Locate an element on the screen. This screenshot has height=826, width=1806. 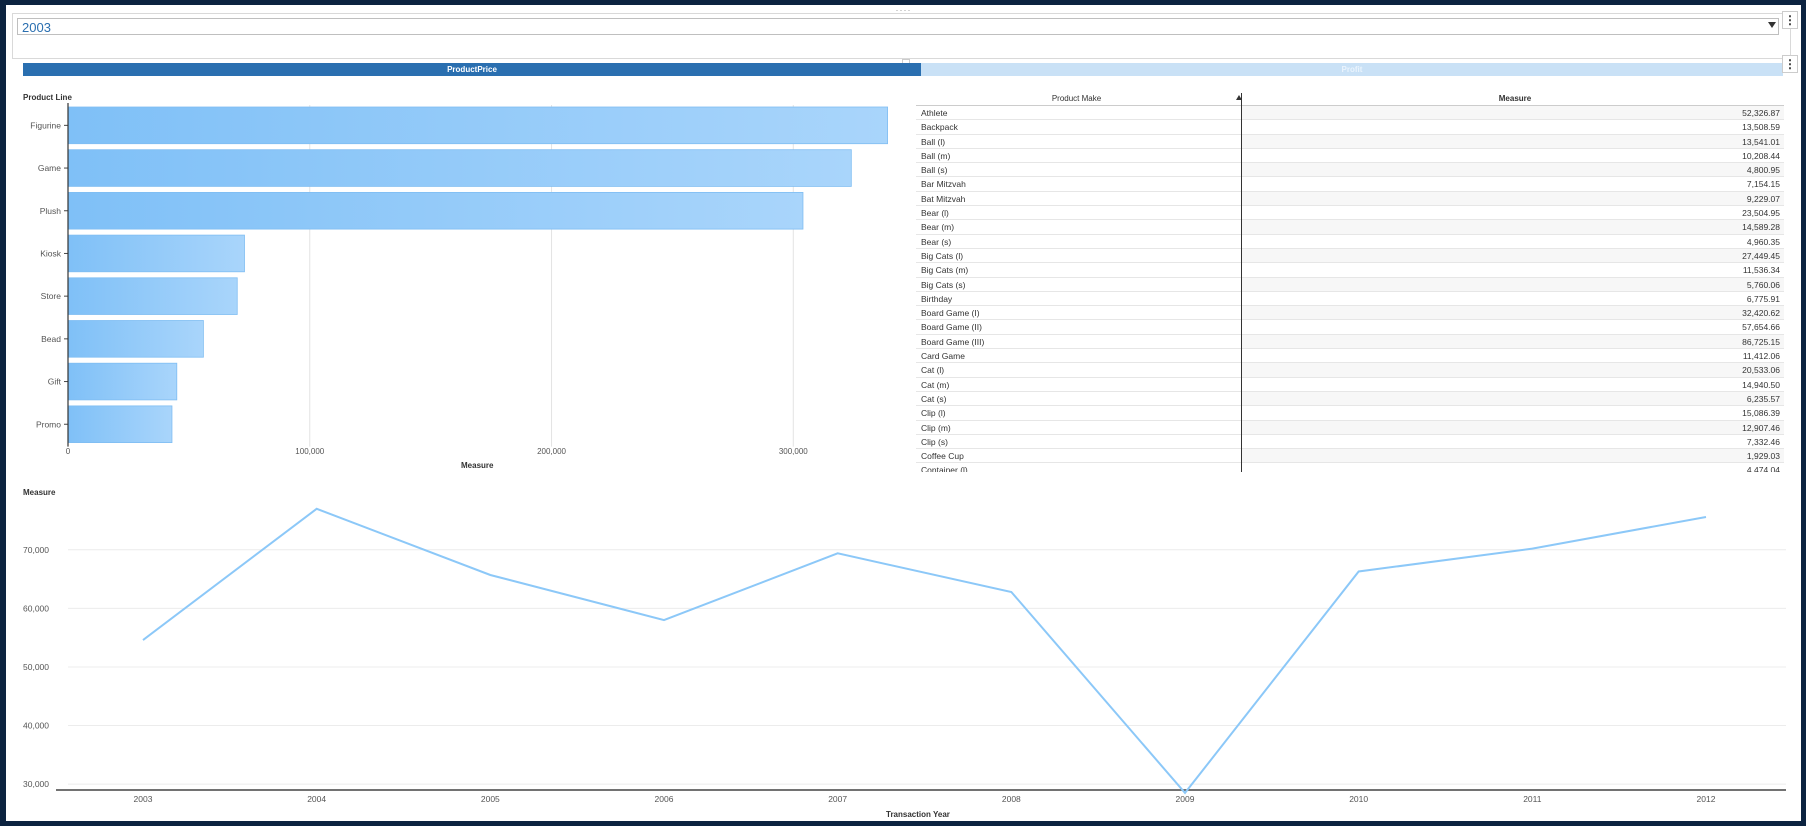
bar-store is located at coordinates (152, 296).